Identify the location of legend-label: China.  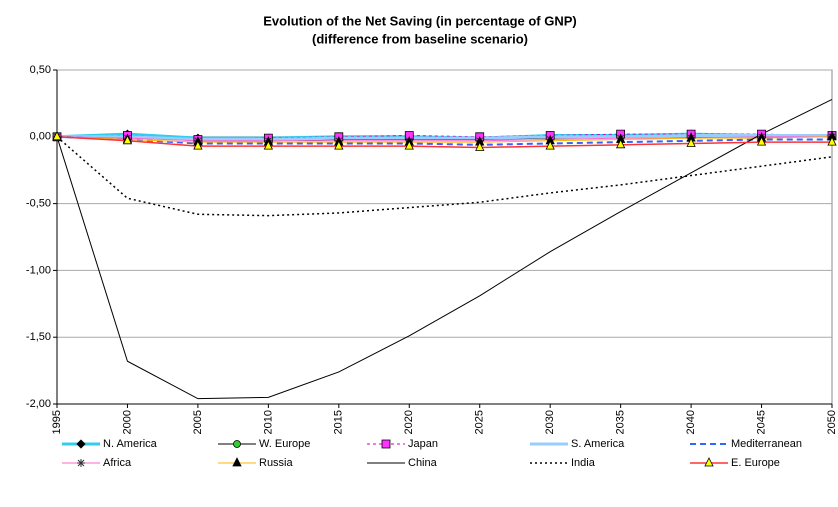
(423, 463).